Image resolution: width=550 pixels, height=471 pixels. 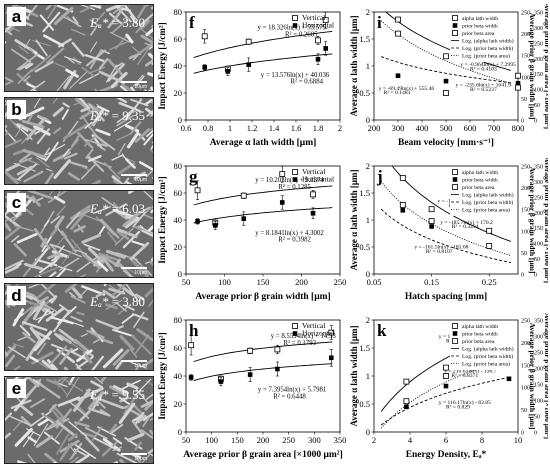 I want to click on fit-equation: R² = 0.1793, so click(x=300, y=343).